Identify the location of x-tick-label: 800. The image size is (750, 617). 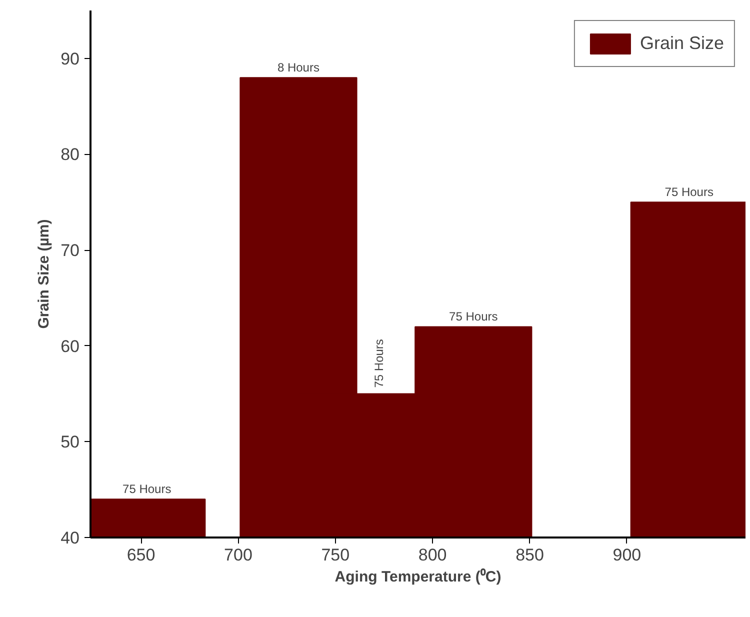
(432, 555).